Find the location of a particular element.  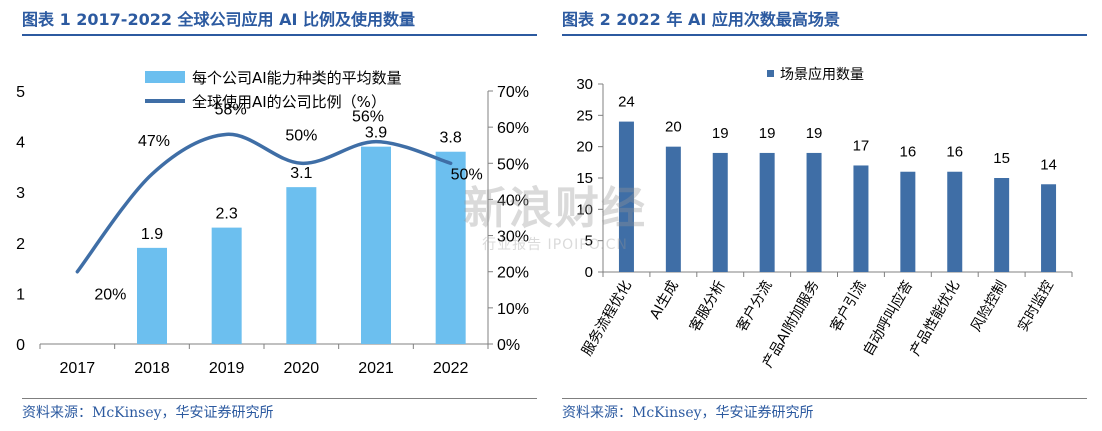

left-line-label: 58% is located at coordinates (231, 109).